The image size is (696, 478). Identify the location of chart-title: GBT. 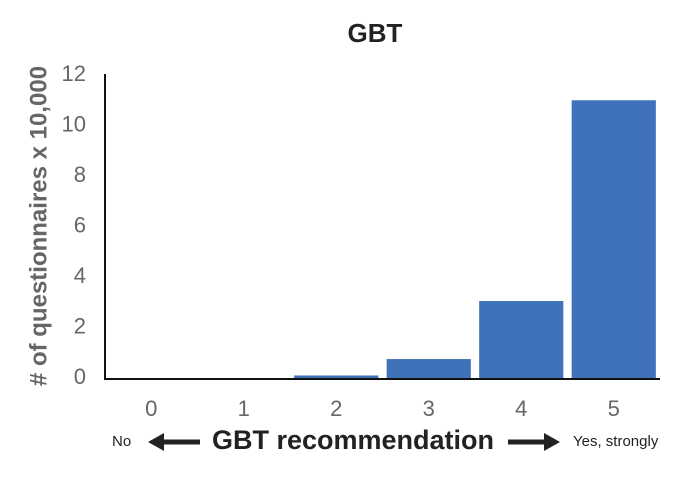
(375, 33).